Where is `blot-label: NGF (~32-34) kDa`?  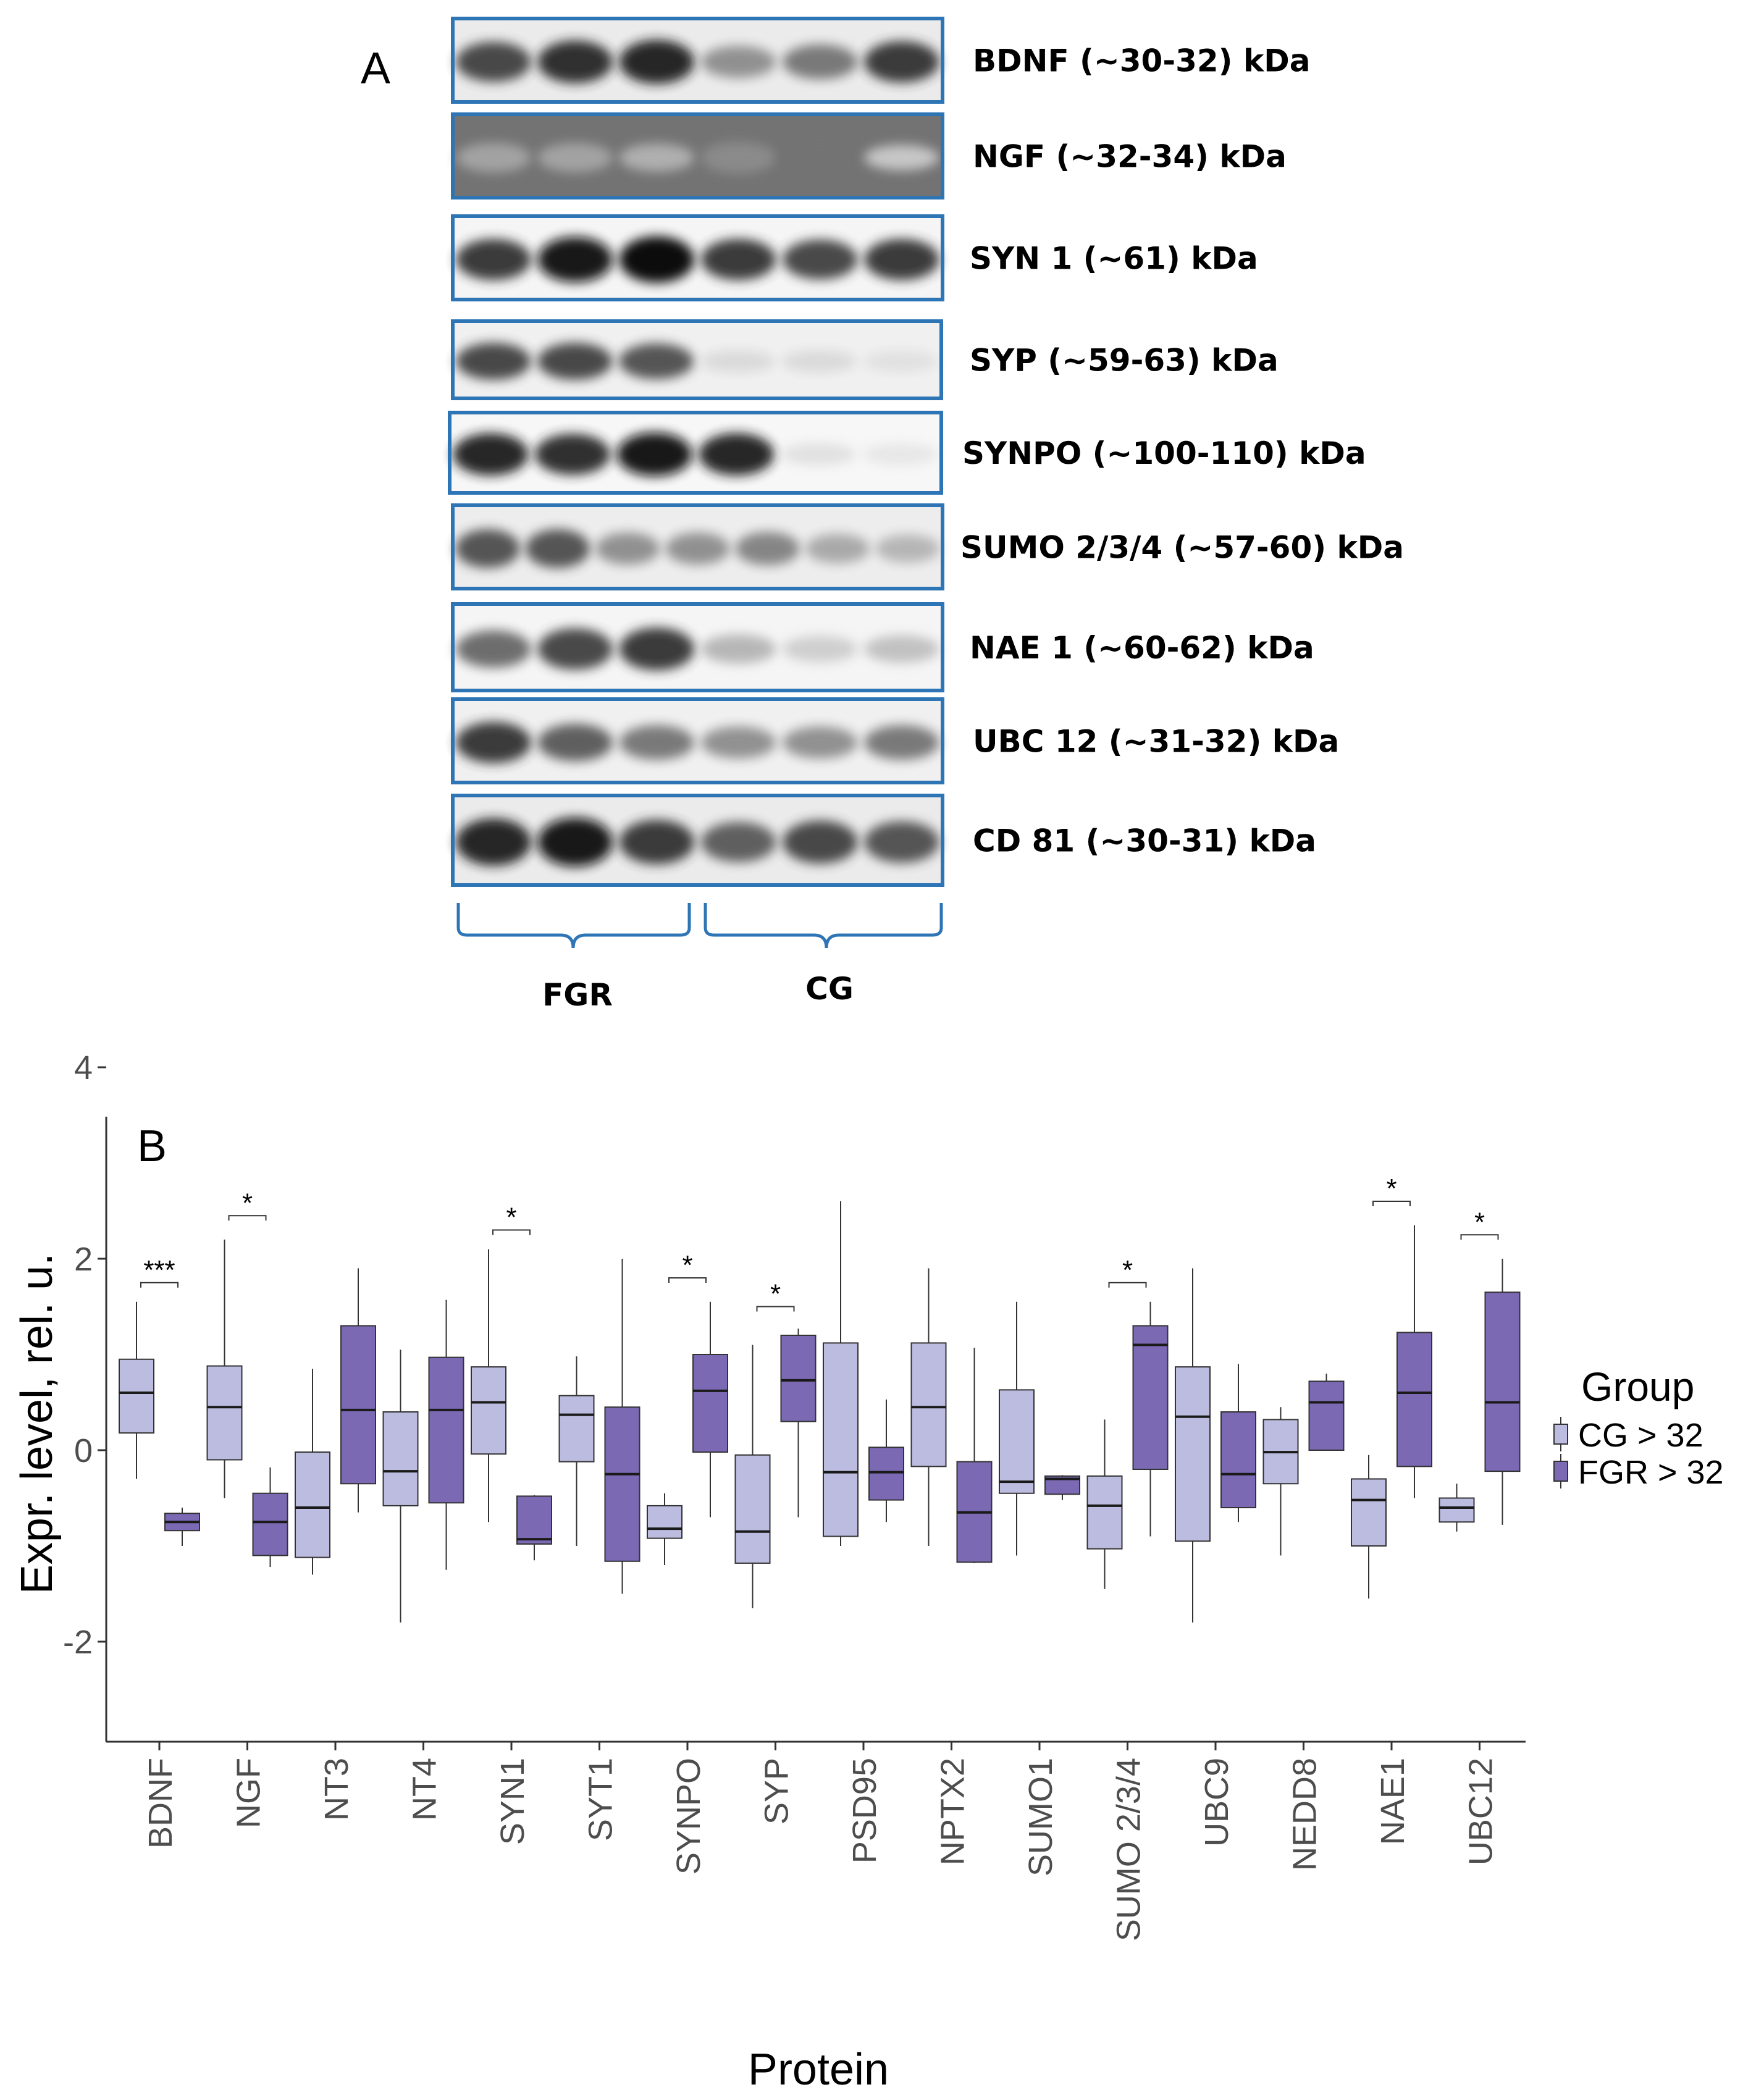
blot-label: NGF (~32-34) kDa is located at coordinates (1130, 157).